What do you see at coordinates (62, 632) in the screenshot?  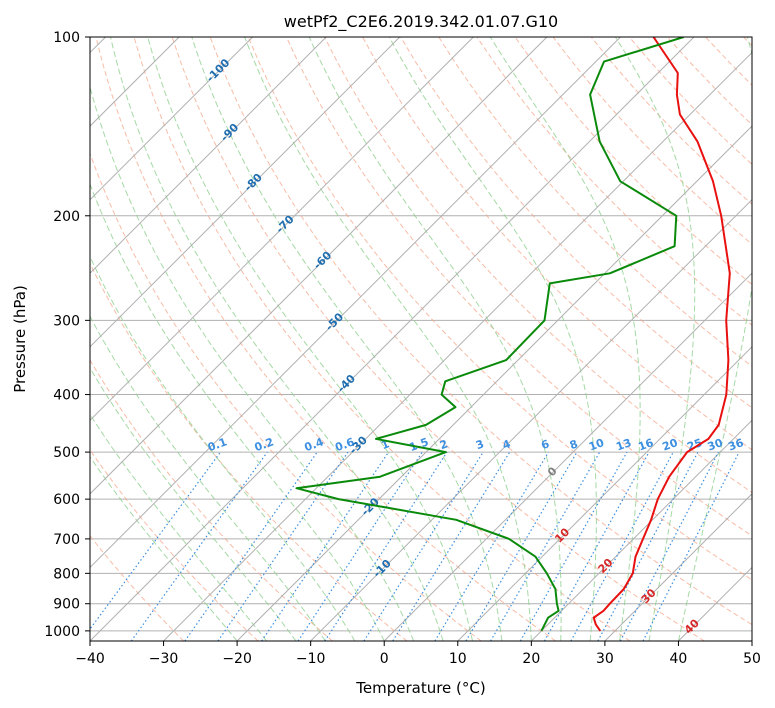 I see `y-tick-label: 1000` at bounding box center [62, 632].